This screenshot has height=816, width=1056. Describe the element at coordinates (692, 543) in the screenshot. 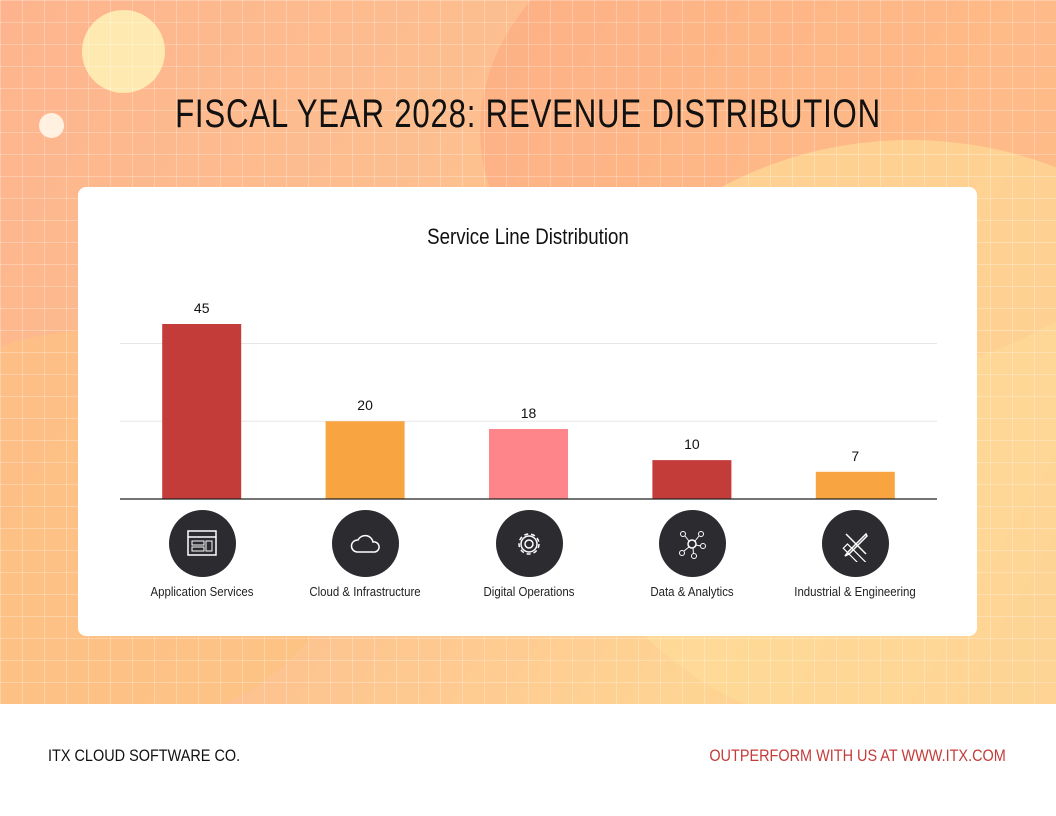

I see `network-icon` at that location.